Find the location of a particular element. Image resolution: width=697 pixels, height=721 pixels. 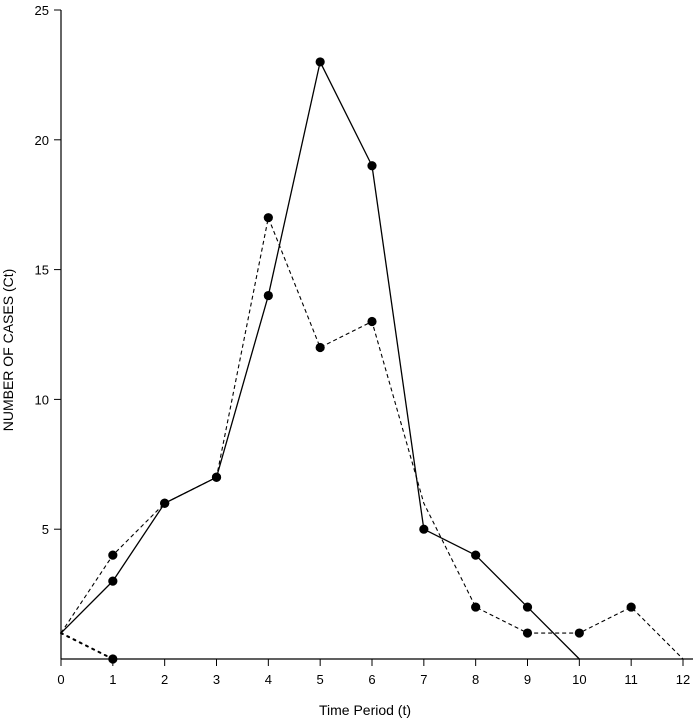

x-tick-label: 7 is located at coordinates (423, 679).